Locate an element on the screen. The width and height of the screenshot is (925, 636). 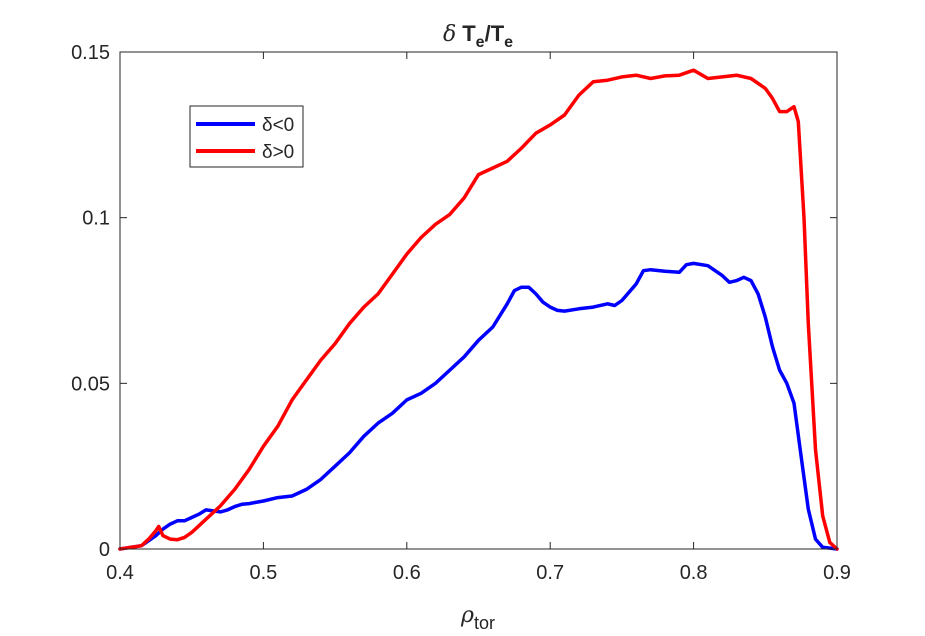
legend: δ<0 δ>0 is located at coordinates (246, 136).